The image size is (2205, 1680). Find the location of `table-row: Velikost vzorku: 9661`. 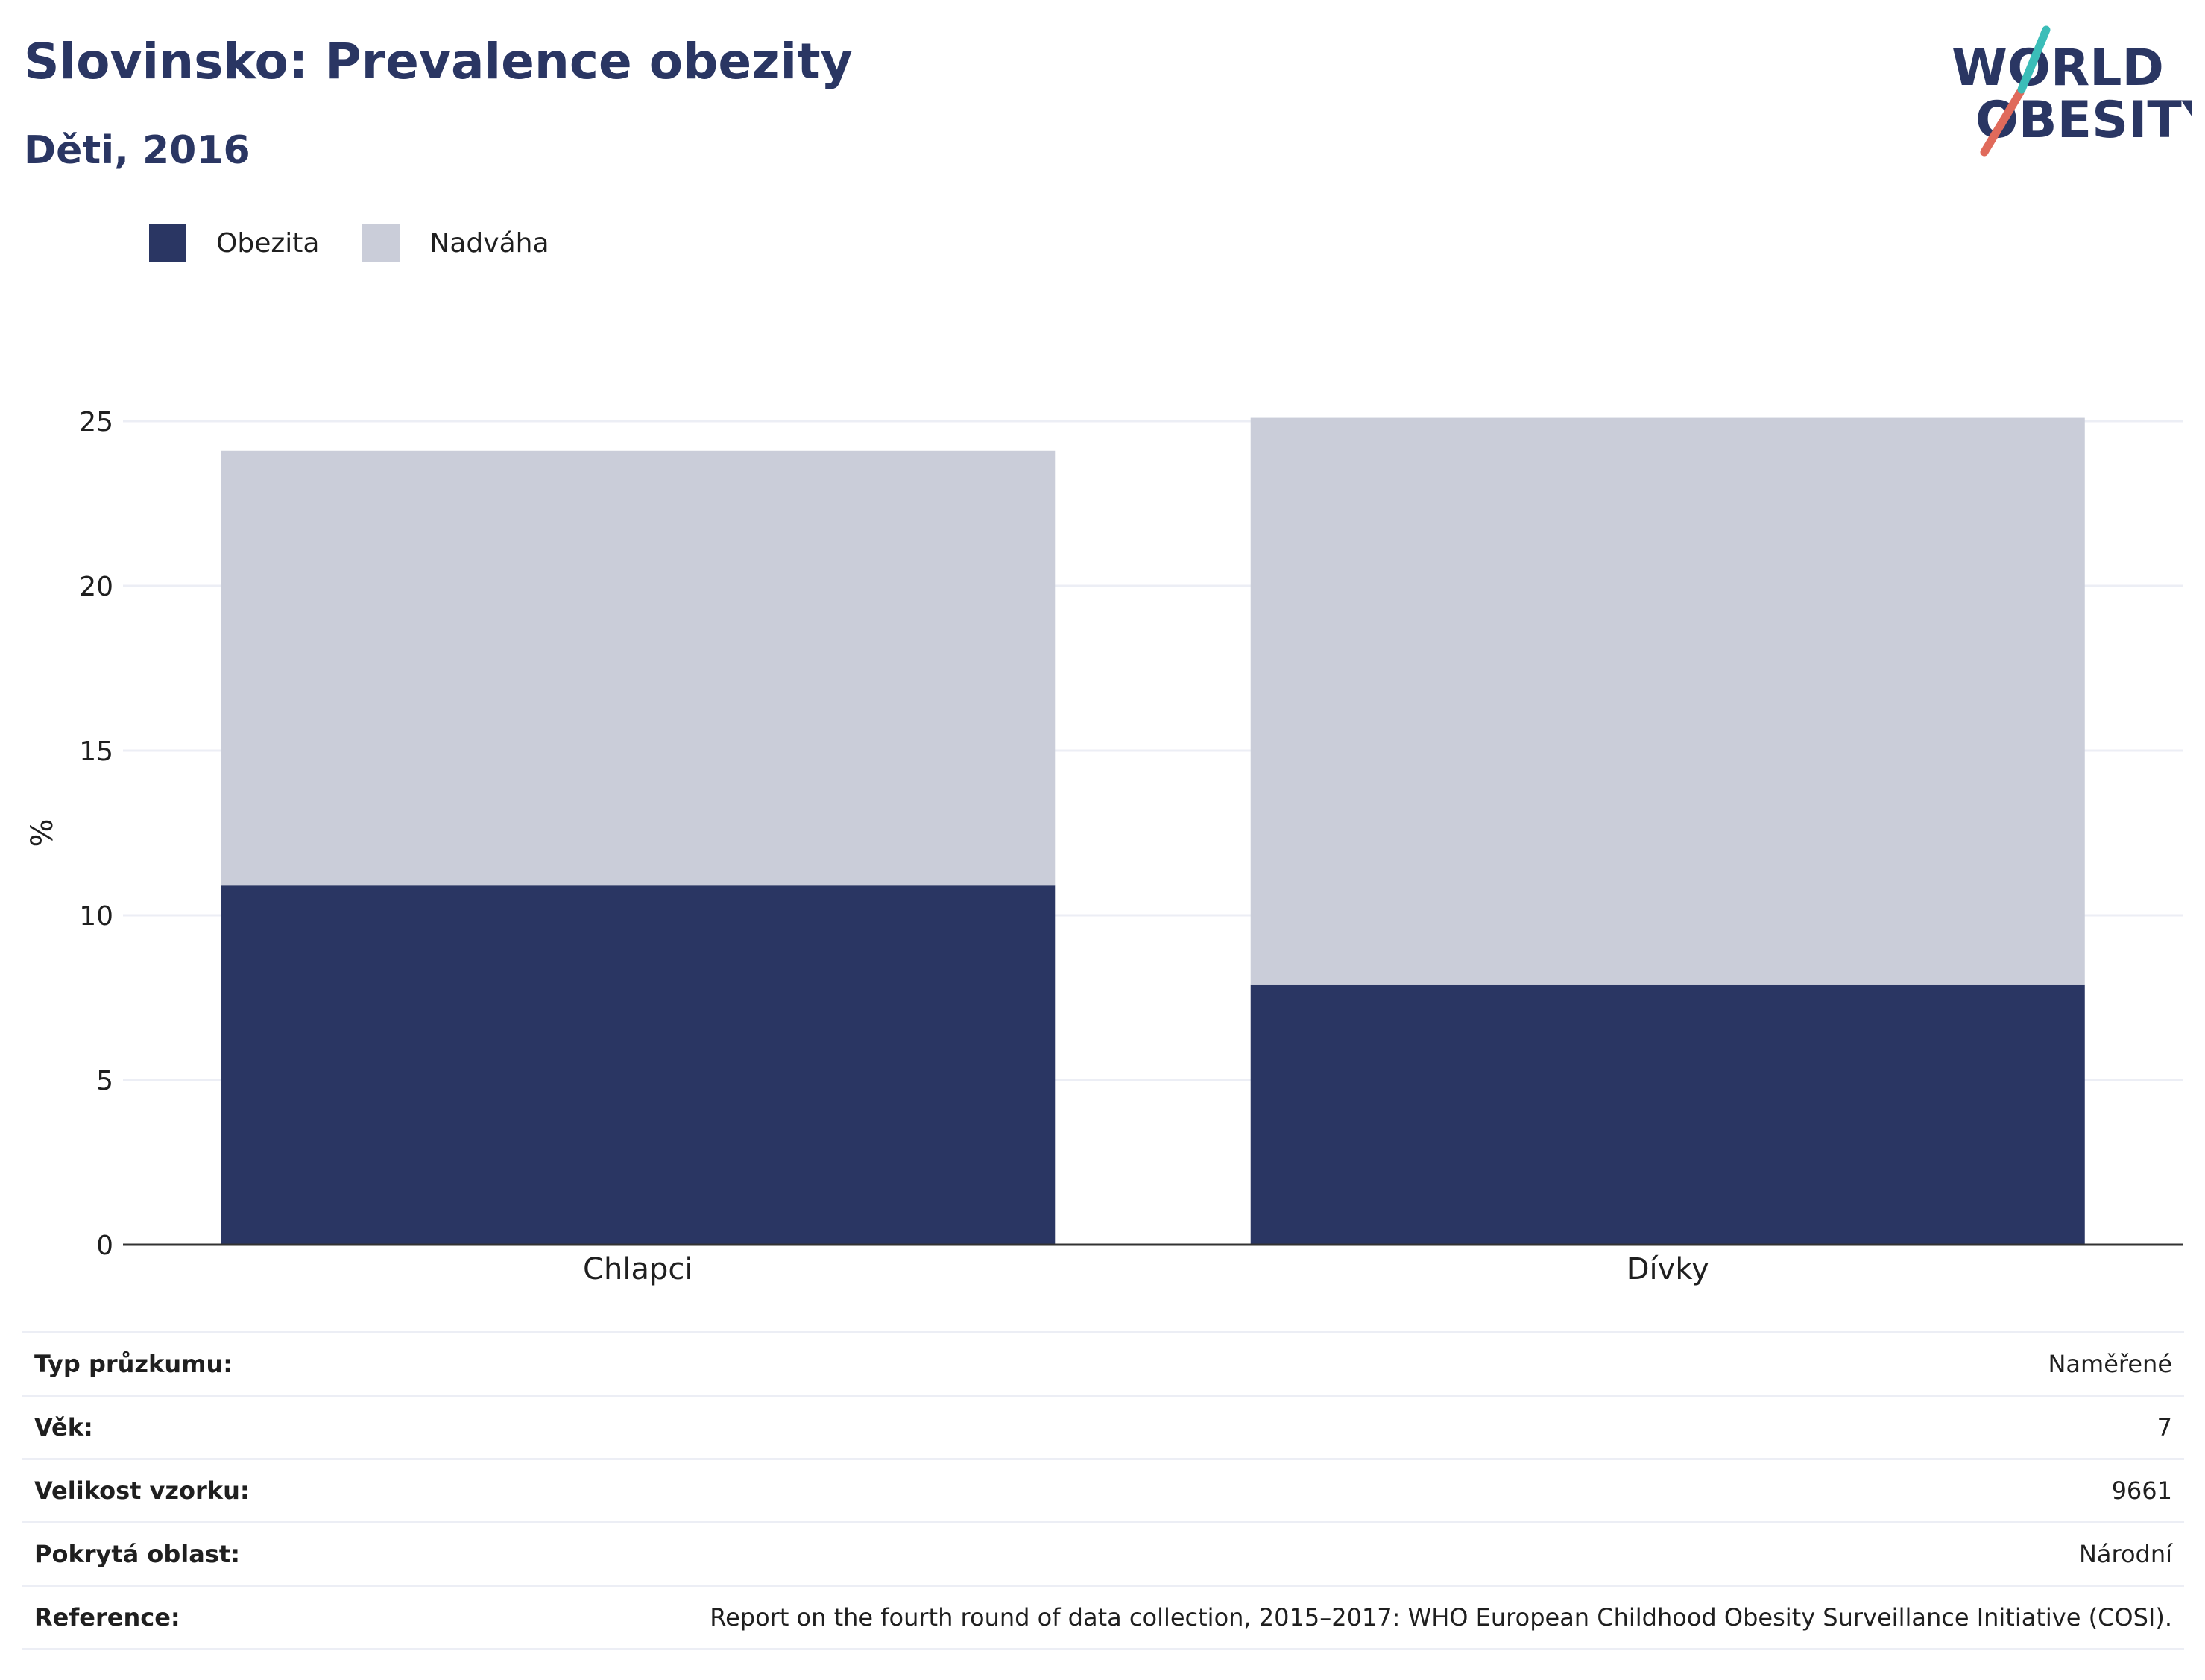

table-row: Velikost vzorku: 9661 is located at coordinates (1103, 1490).